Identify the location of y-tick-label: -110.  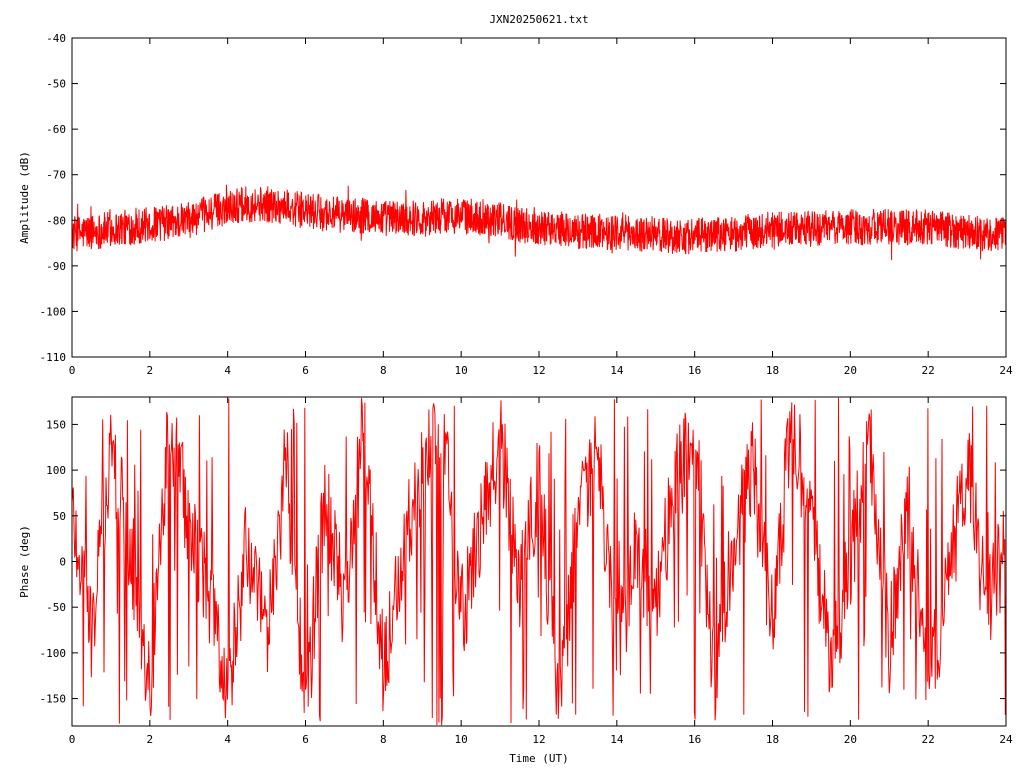
(53, 357).